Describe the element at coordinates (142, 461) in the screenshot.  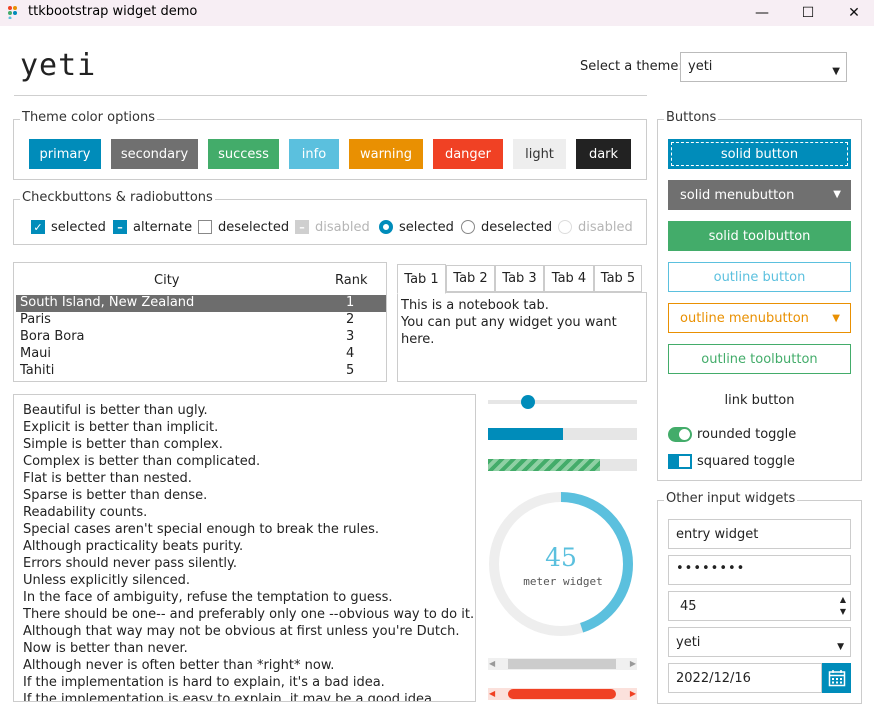
I see `text-line: Complex is better than complicated.` at that location.